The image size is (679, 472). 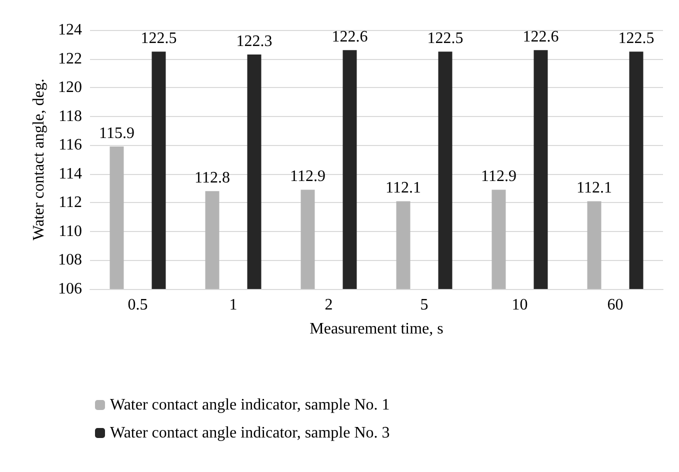 I want to click on y-tick-label: 112, so click(x=70, y=203).